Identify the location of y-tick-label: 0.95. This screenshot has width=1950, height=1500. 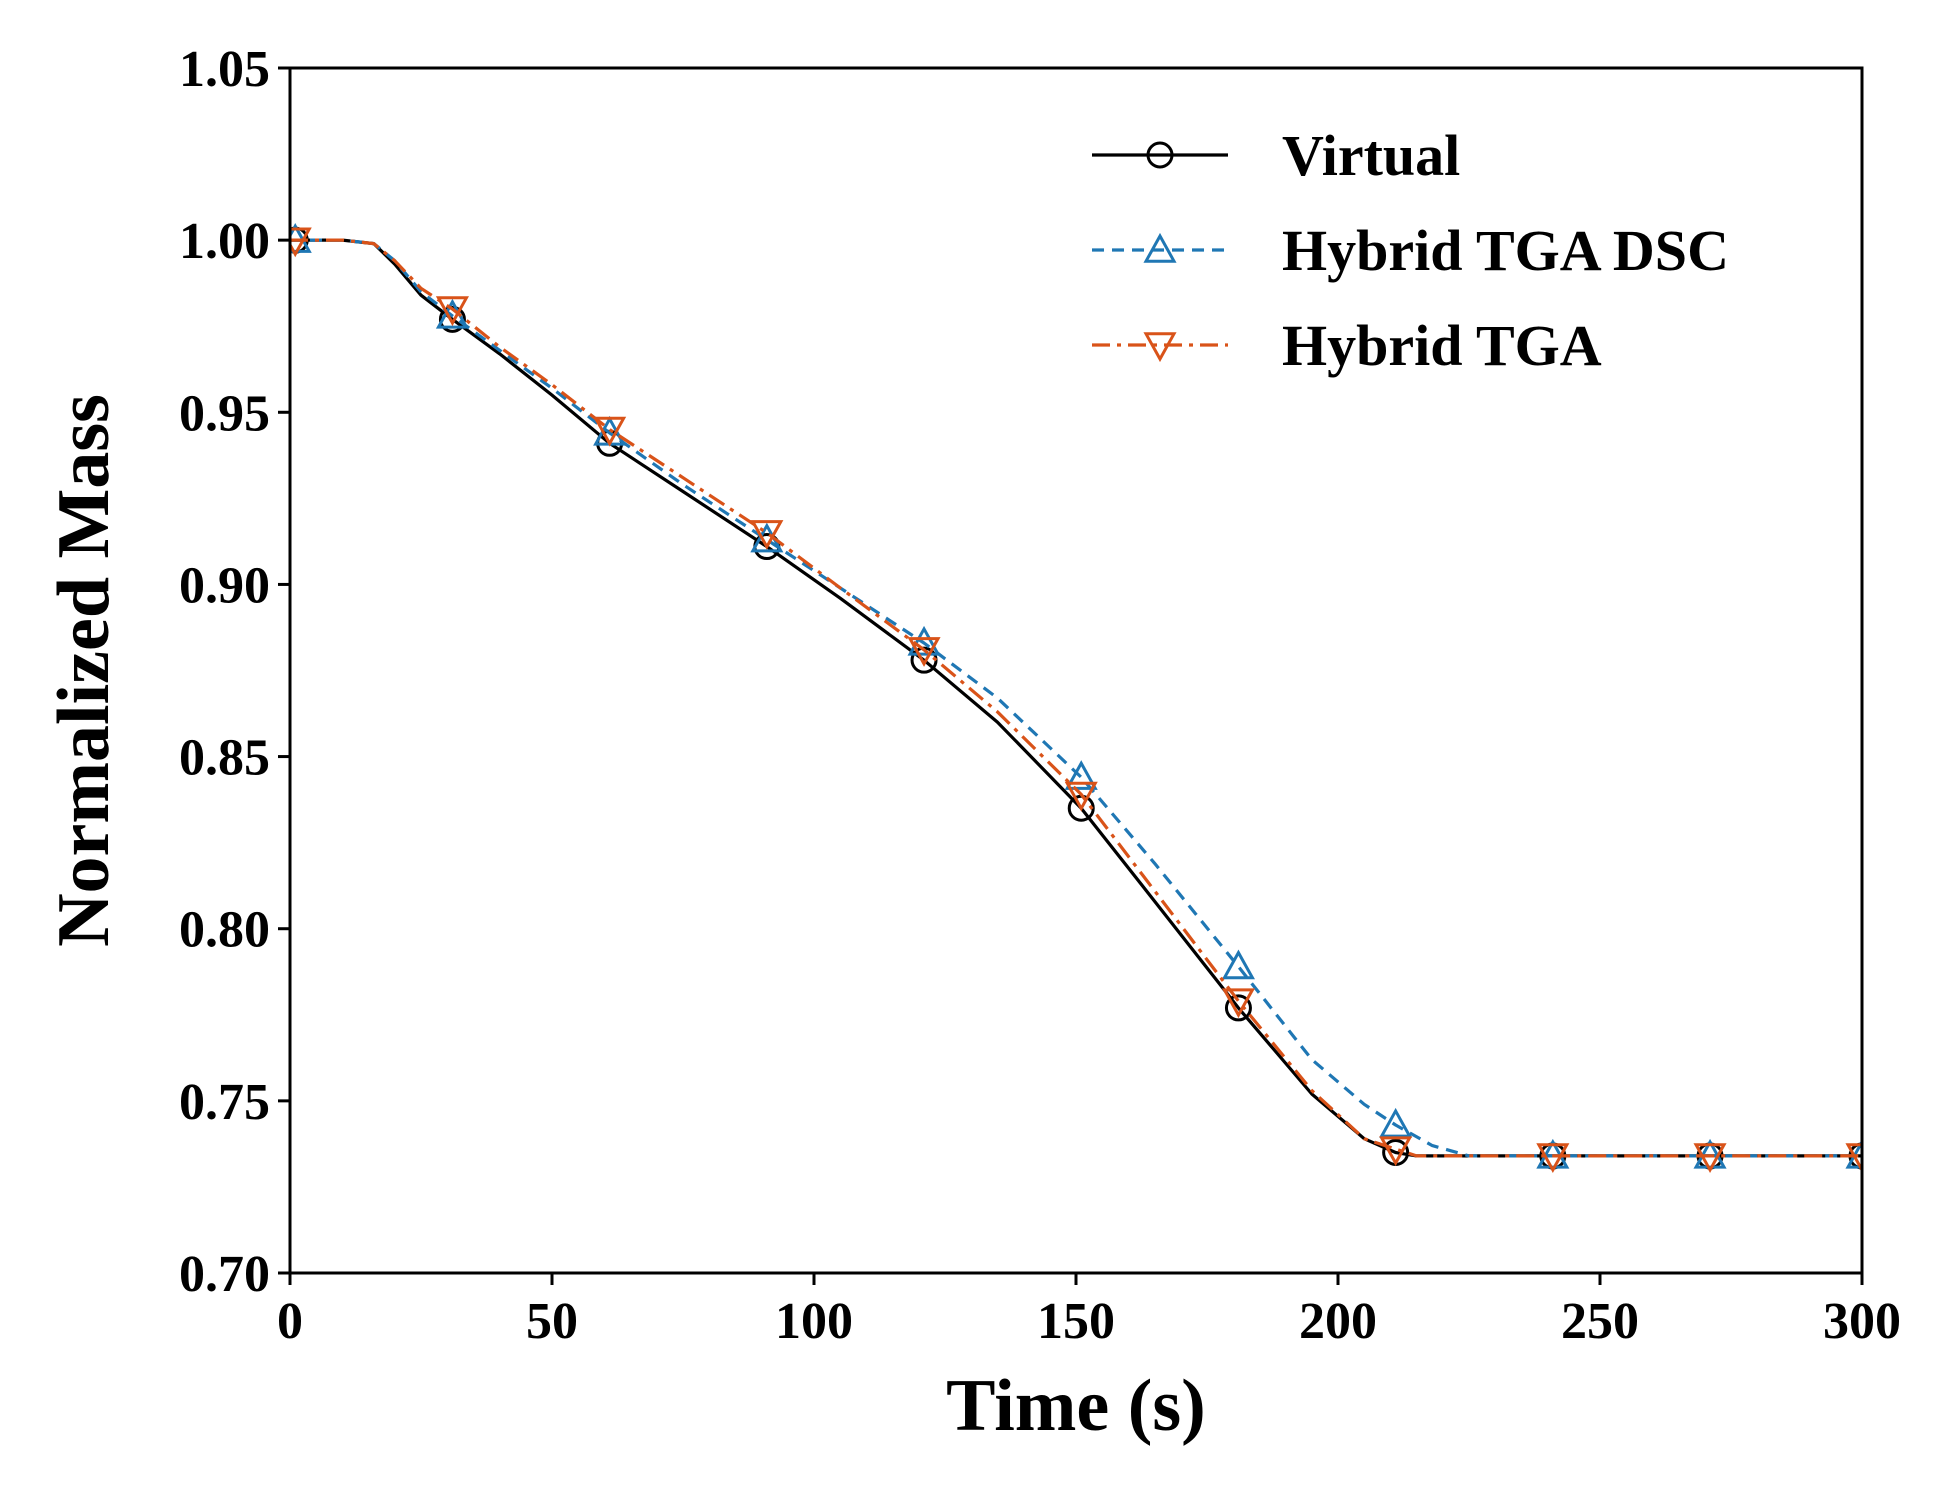
(224, 413).